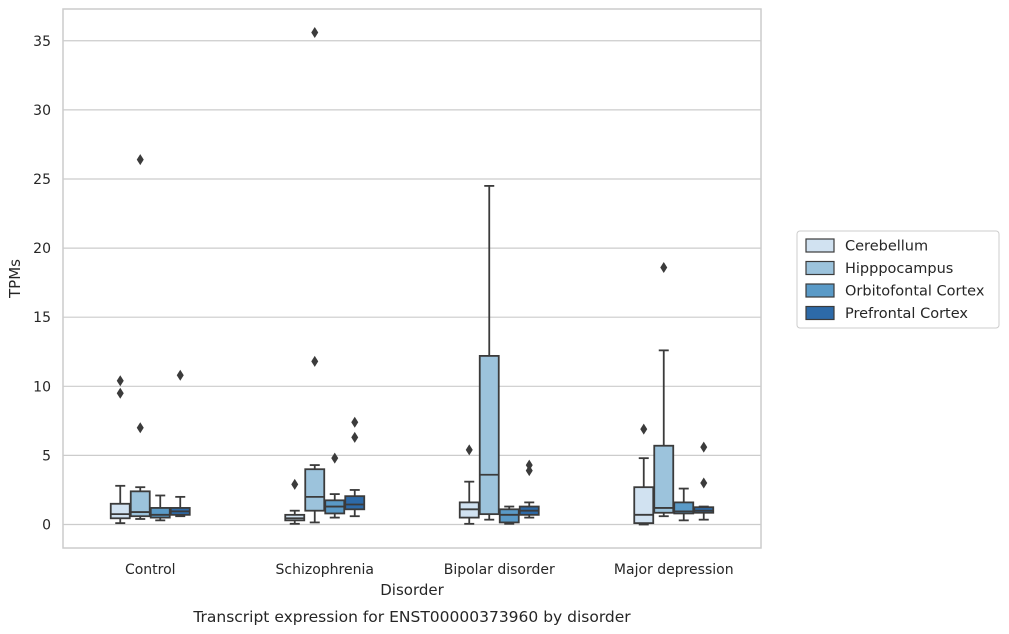  What do you see at coordinates (42, 387) in the screenshot?
I see `y-tick-label-10: 10` at bounding box center [42, 387].